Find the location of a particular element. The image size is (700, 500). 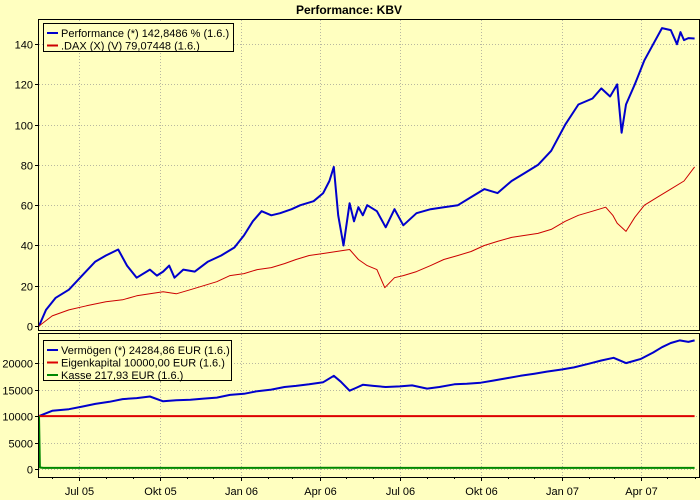

y-tick-label: 10000 is located at coordinates (17, 418).